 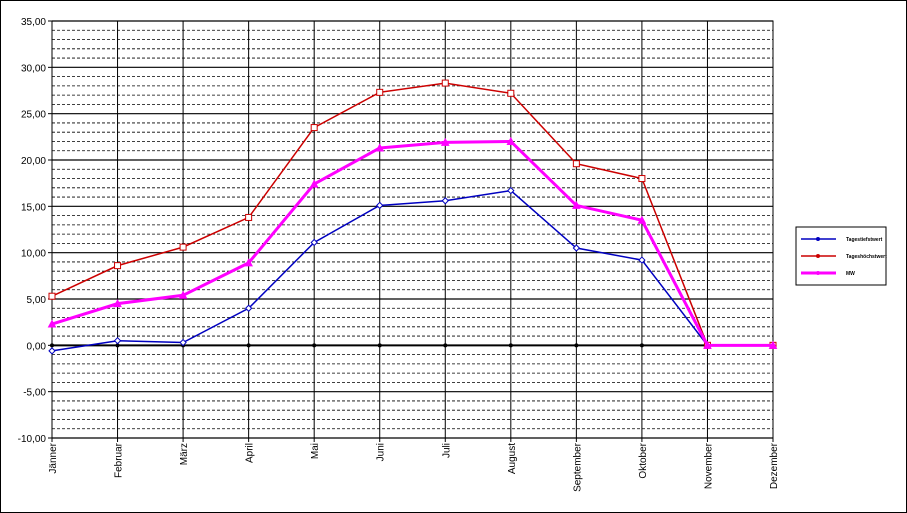 What do you see at coordinates (33, 115) in the screenshot?
I see `y-tick-label: 25,00` at bounding box center [33, 115].